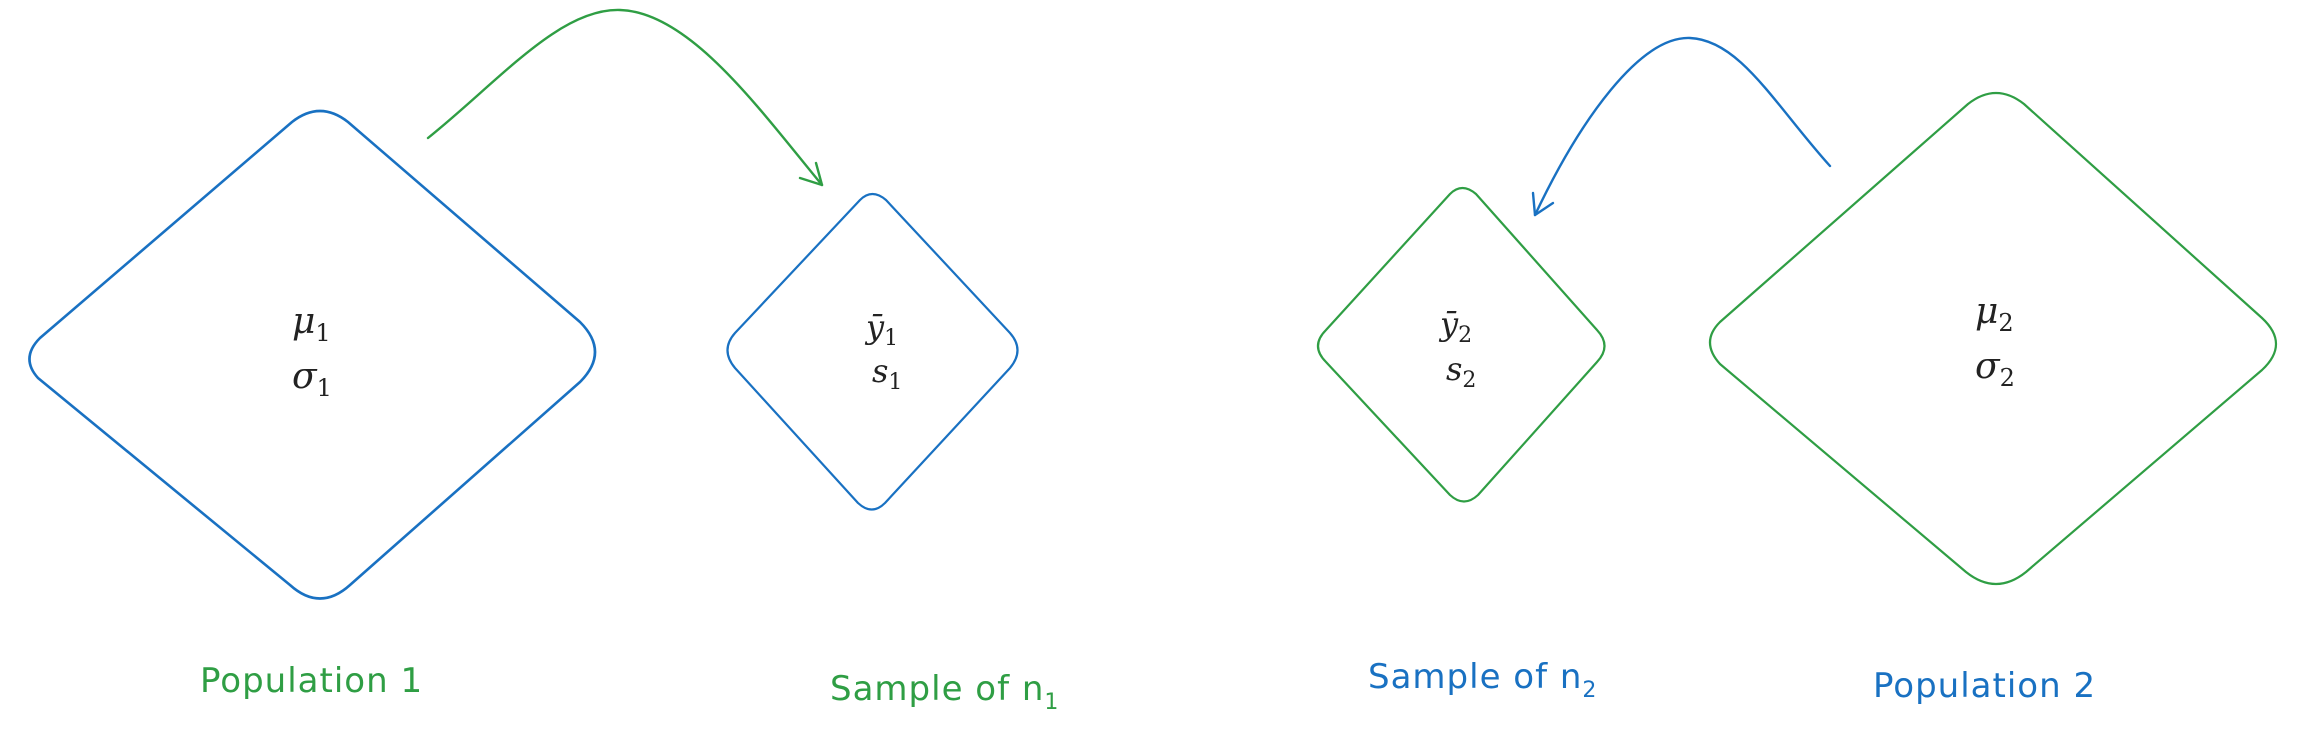  I want to click on sample-1-shape, so click(872, 351).